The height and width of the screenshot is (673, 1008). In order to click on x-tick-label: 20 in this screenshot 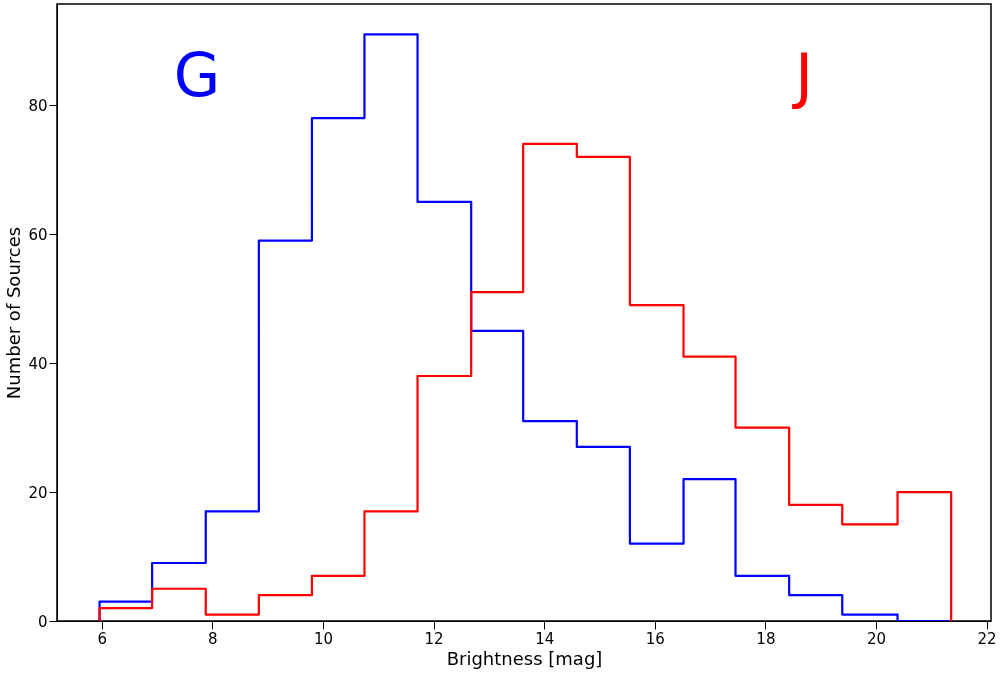, I will do `click(876, 638)`.